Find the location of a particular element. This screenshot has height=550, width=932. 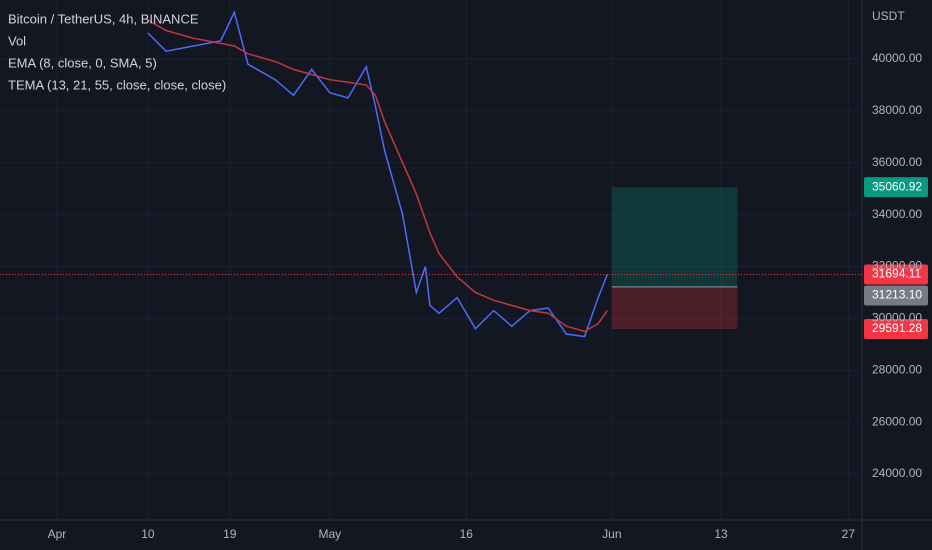

y-tick-label: 34000.00 is located at coordinates (897, 214).